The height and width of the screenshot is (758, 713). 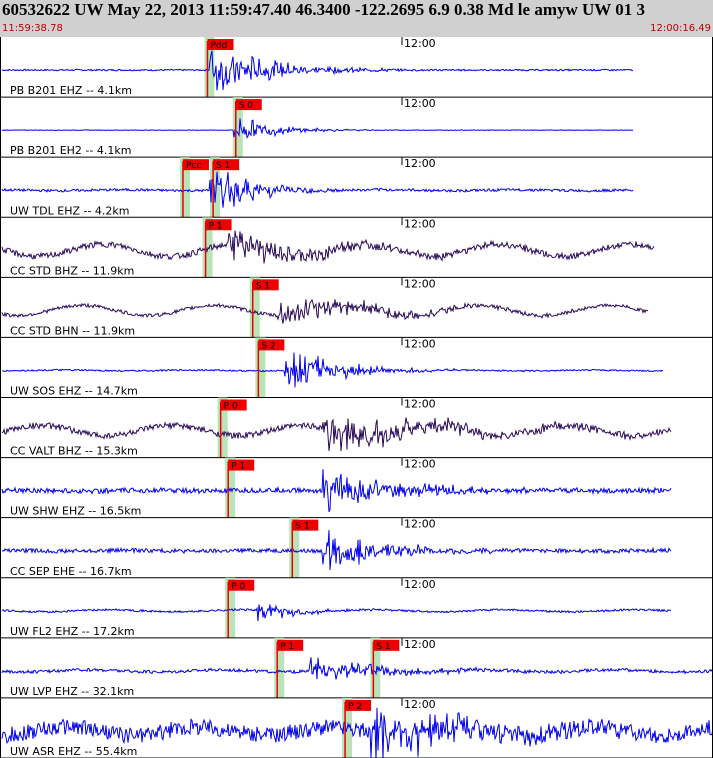 I want to click on track-11: 12:00 P 2 UW ASR EHZ -- 55.4km, so click(x=356, y=727).